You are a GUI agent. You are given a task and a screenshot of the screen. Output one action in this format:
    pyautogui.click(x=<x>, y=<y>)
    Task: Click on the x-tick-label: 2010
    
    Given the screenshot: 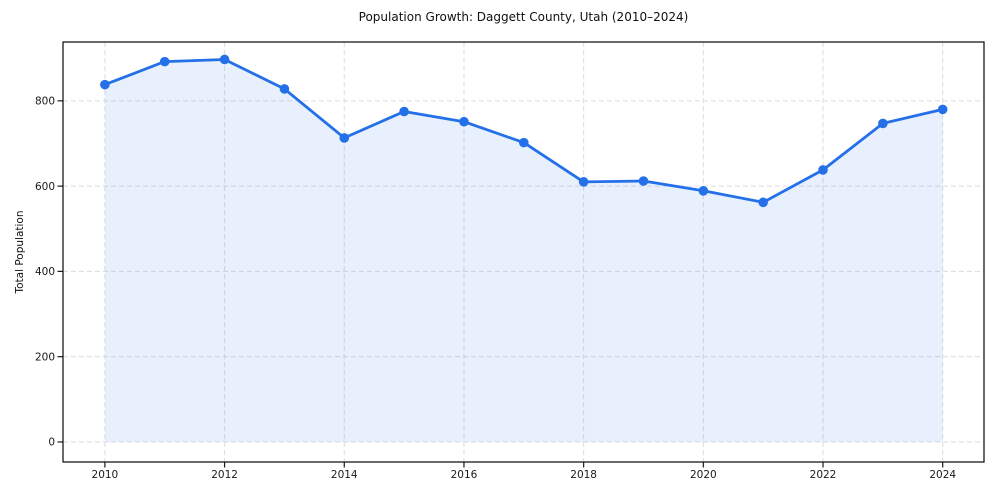 What is the action you would take?
    pyautogui.click(x=105, y=475)
    